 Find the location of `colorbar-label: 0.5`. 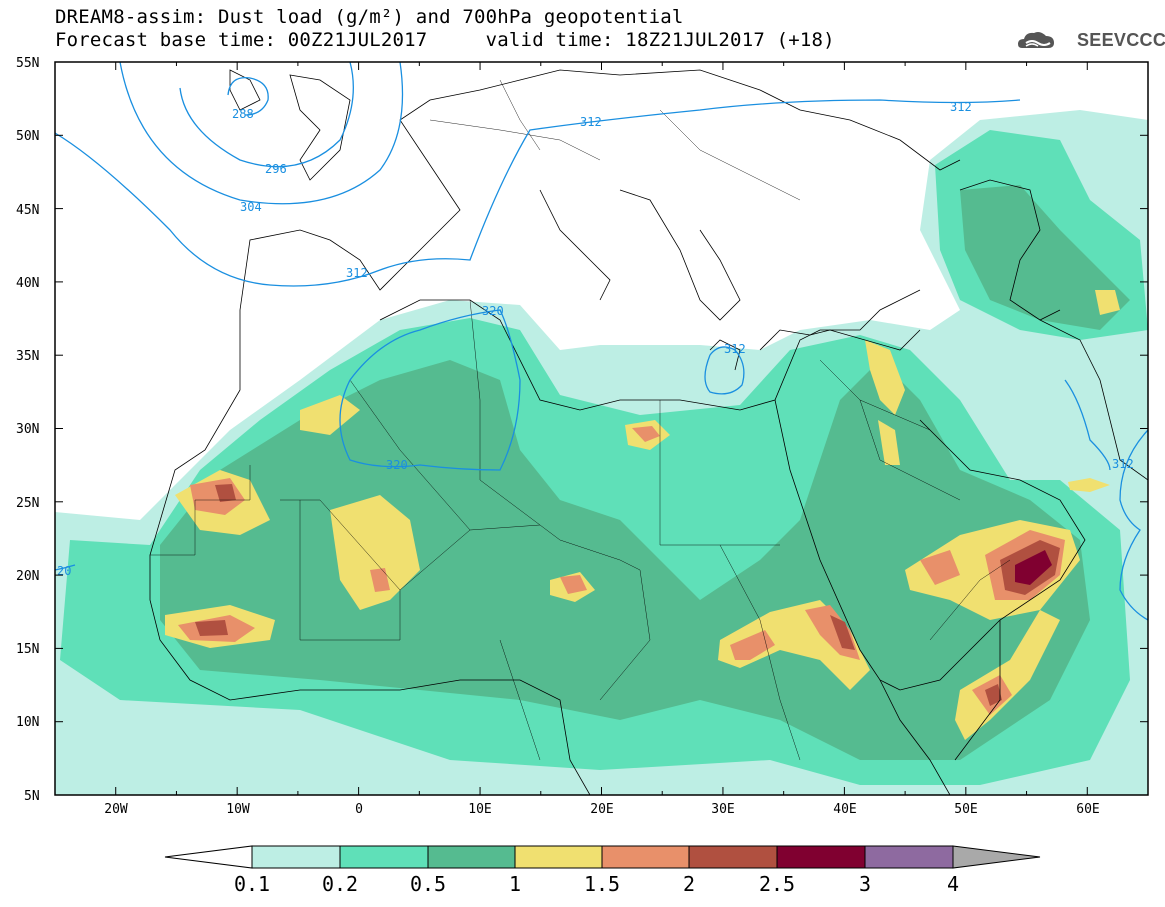

colorbar-label: 0.5 is located at coordinates (428, 884).